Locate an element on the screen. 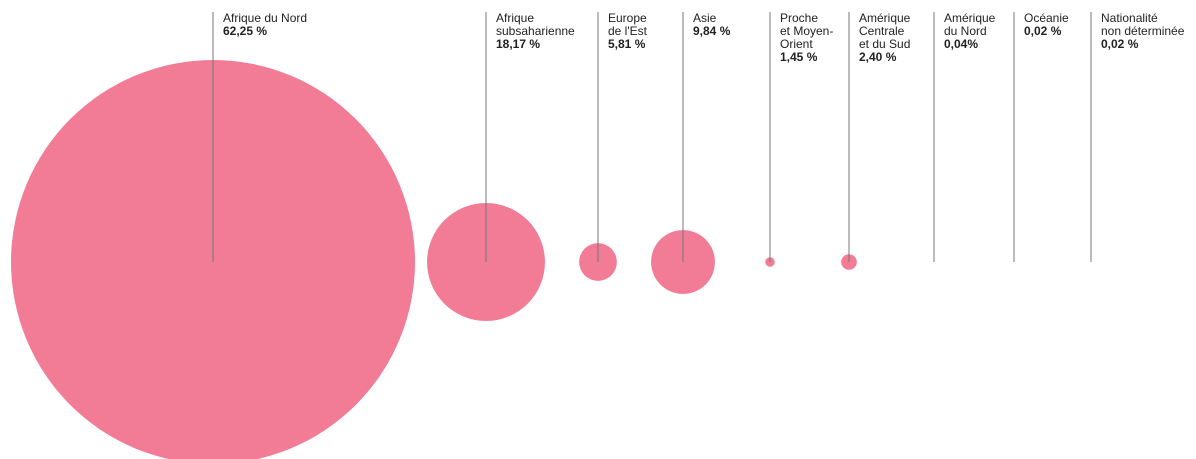 The width and height of the screenshot is (1196, 459). label: Afrique du Nord 62,25 % is located at coordinates (265, 25).